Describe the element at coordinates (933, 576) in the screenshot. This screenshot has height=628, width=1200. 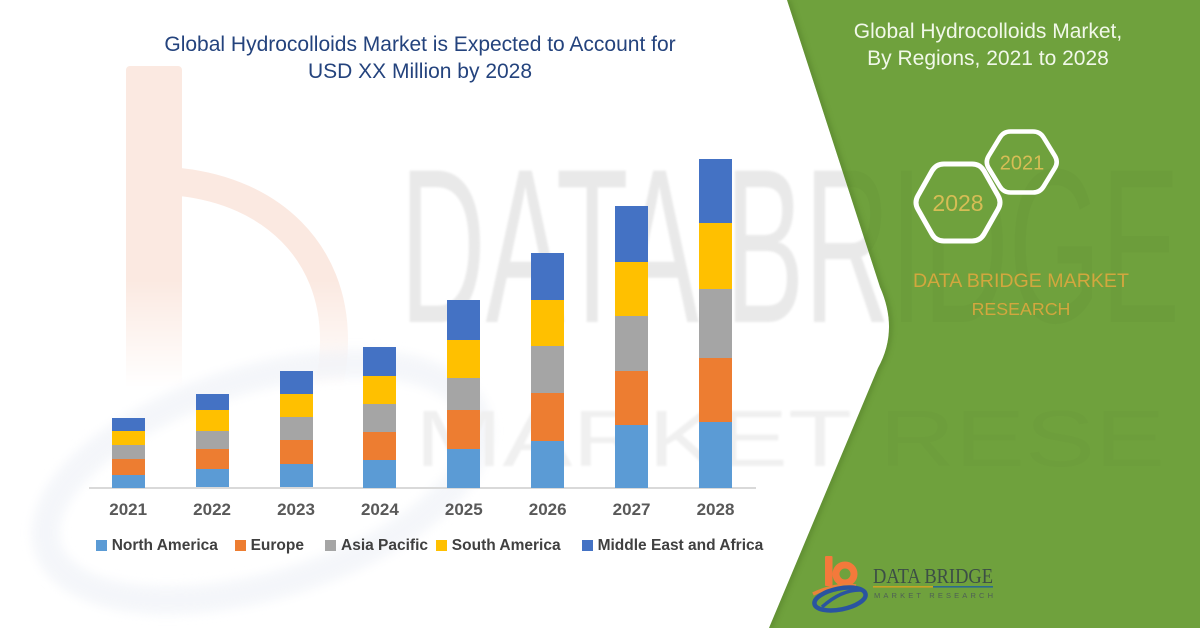
I see `svg-text: DATA BRIDGE` at that location.